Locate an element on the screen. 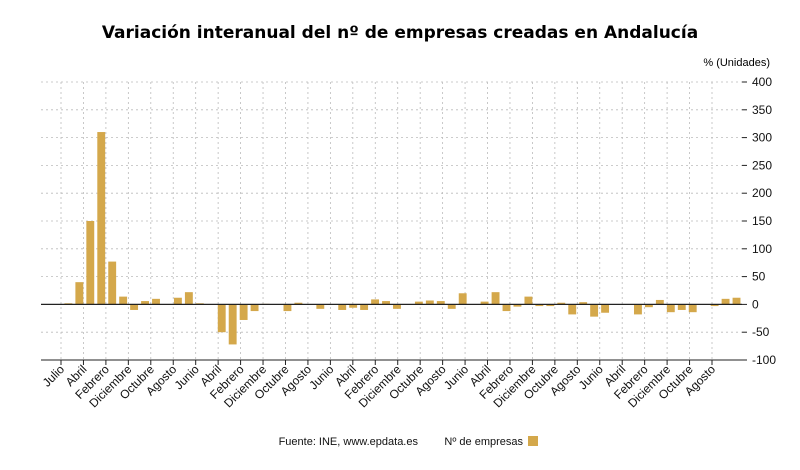  y-axis-label: % (Unidades) is located at coordinates (736, 63).